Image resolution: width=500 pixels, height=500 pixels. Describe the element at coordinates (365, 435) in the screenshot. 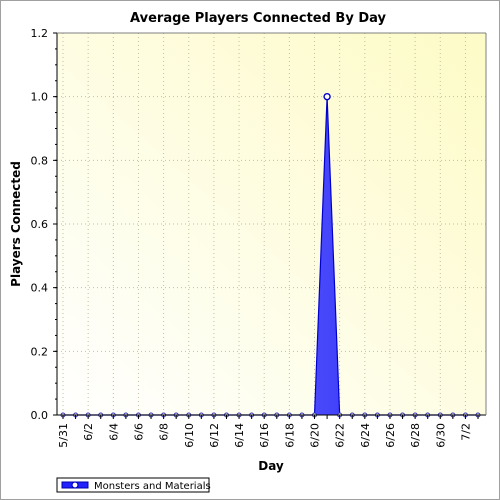

I see `x-tick-label: 6/24` at that location.